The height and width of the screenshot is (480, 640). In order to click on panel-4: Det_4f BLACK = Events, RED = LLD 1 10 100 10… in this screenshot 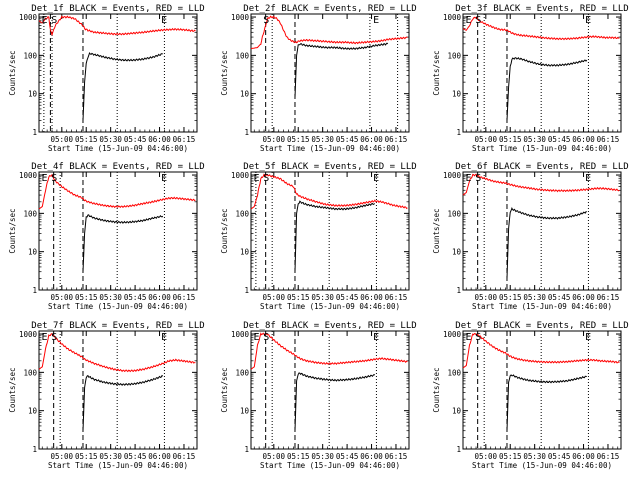, I will do `click(106, 236)`.